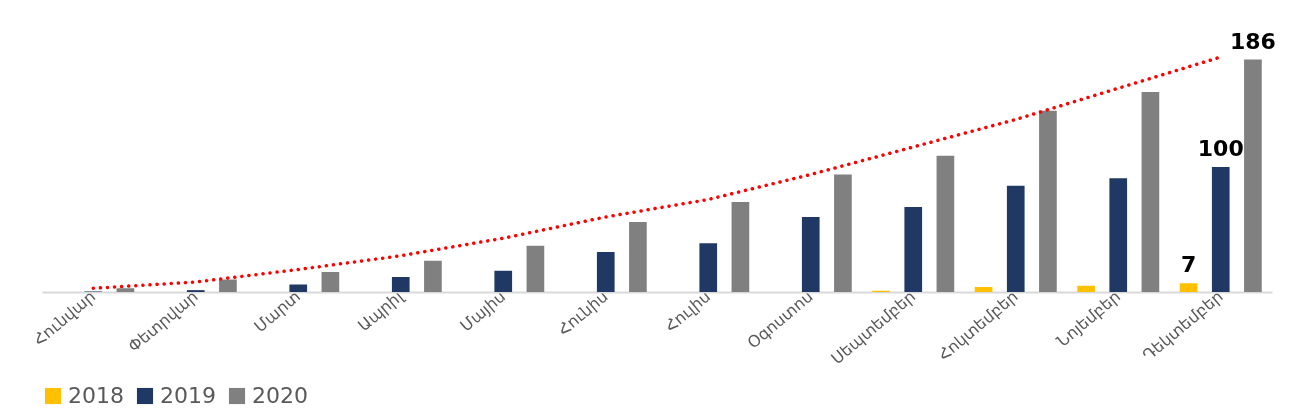 The height and width of the screenshot is (408, 1296). Describe the element at coordinates (1220, 148) in the screenshot. I see `data-label: 100` at that location.